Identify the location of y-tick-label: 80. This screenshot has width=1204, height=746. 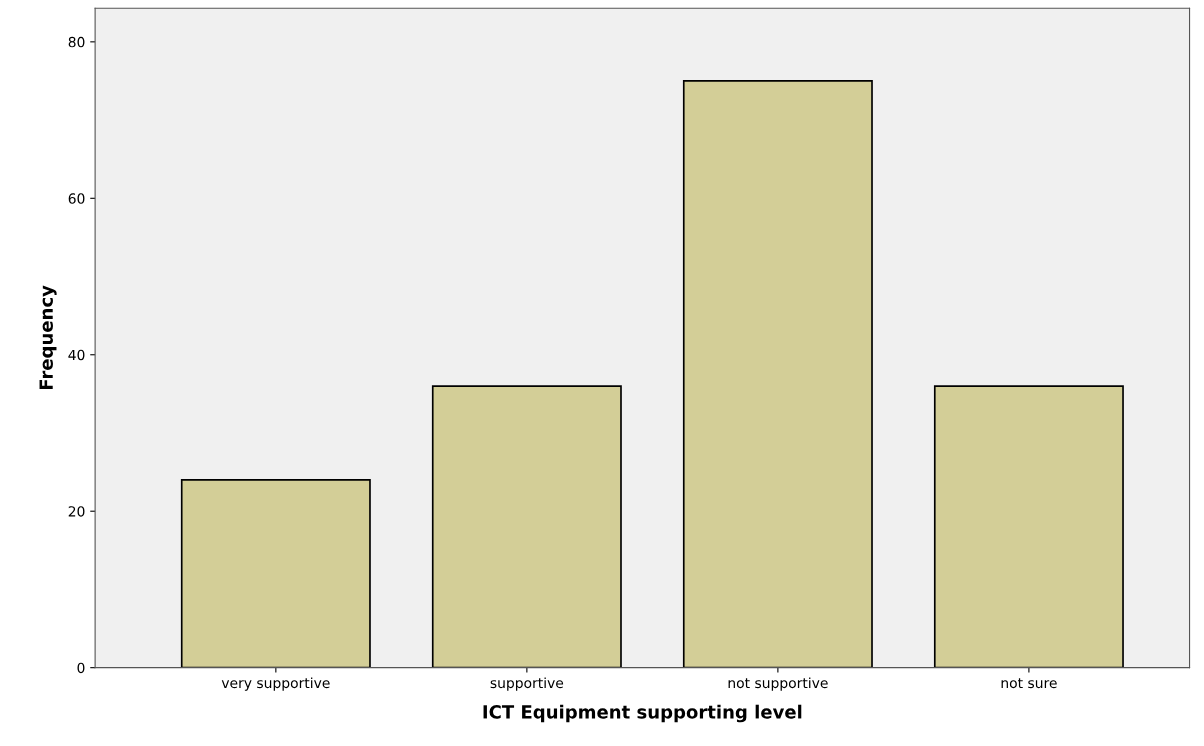
(76, 42).